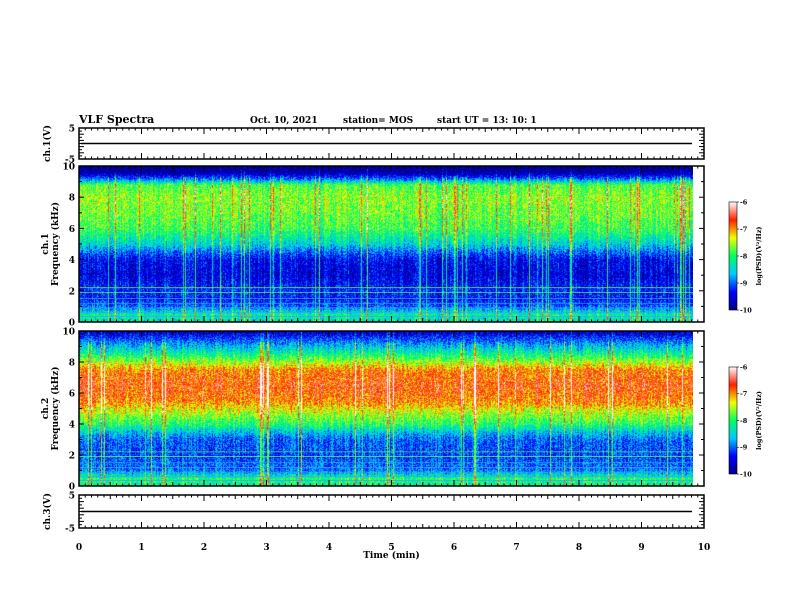 This screenshot has height=616, width=792. Describe the element at coordinates (733, 420) in the screenshot. I see `ch2-spectrogram-colorbar` at that location.